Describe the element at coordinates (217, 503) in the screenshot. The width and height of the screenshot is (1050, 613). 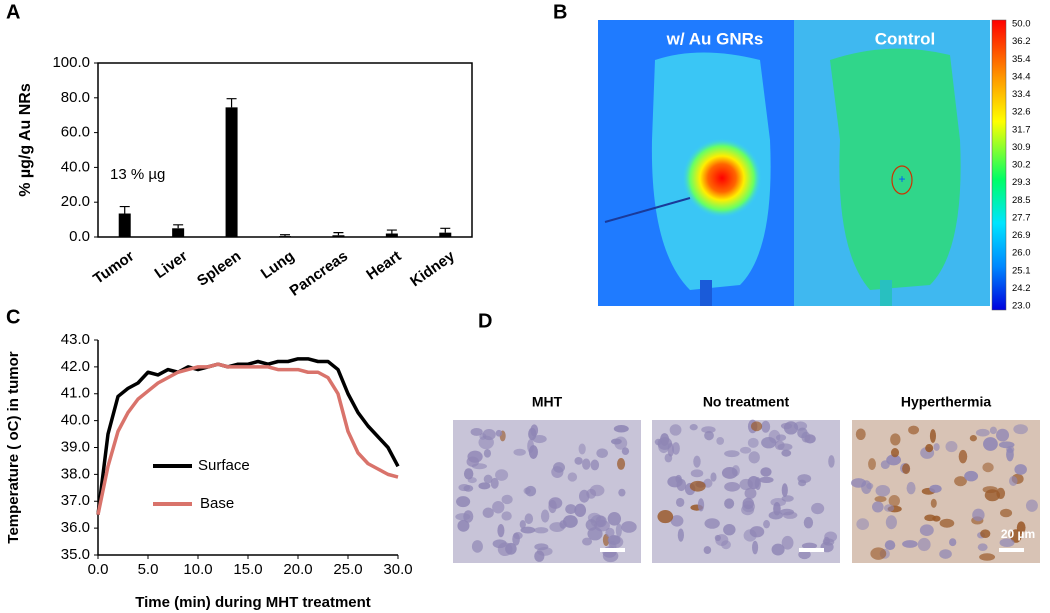
I see `legend-label: Base` at that location.